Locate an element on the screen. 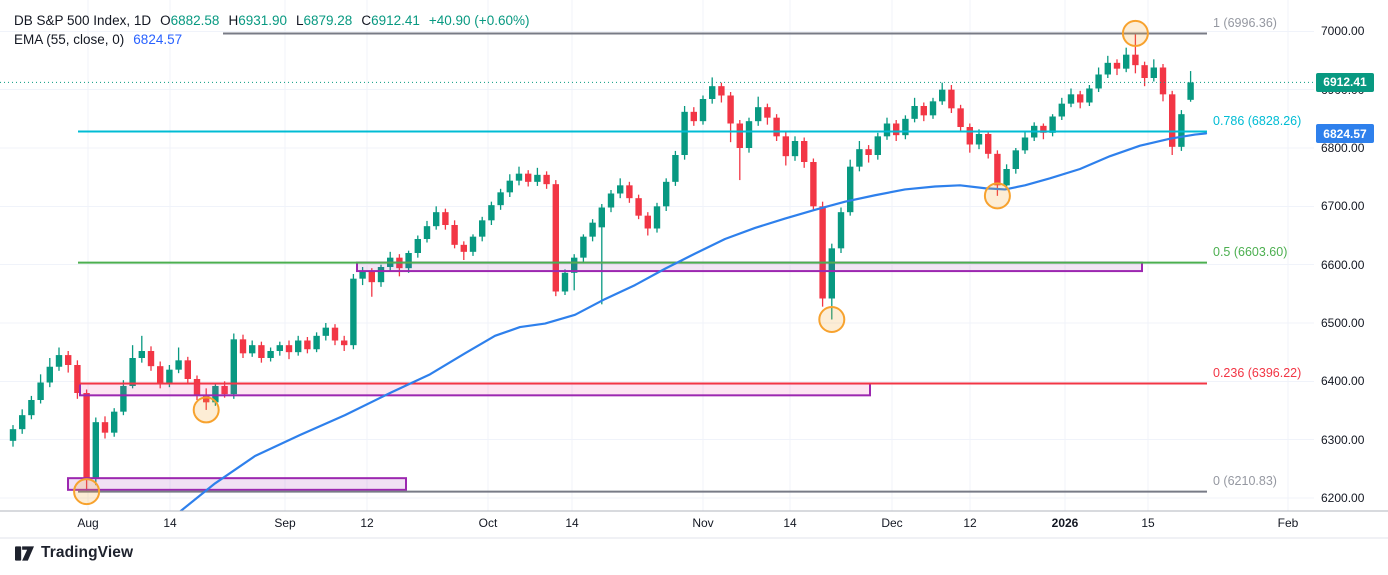 This screenshot has width=1388, height=575. legend-ema-row: EMA (55, close, 0) 6824.57 is located at coordinates (271, 39).